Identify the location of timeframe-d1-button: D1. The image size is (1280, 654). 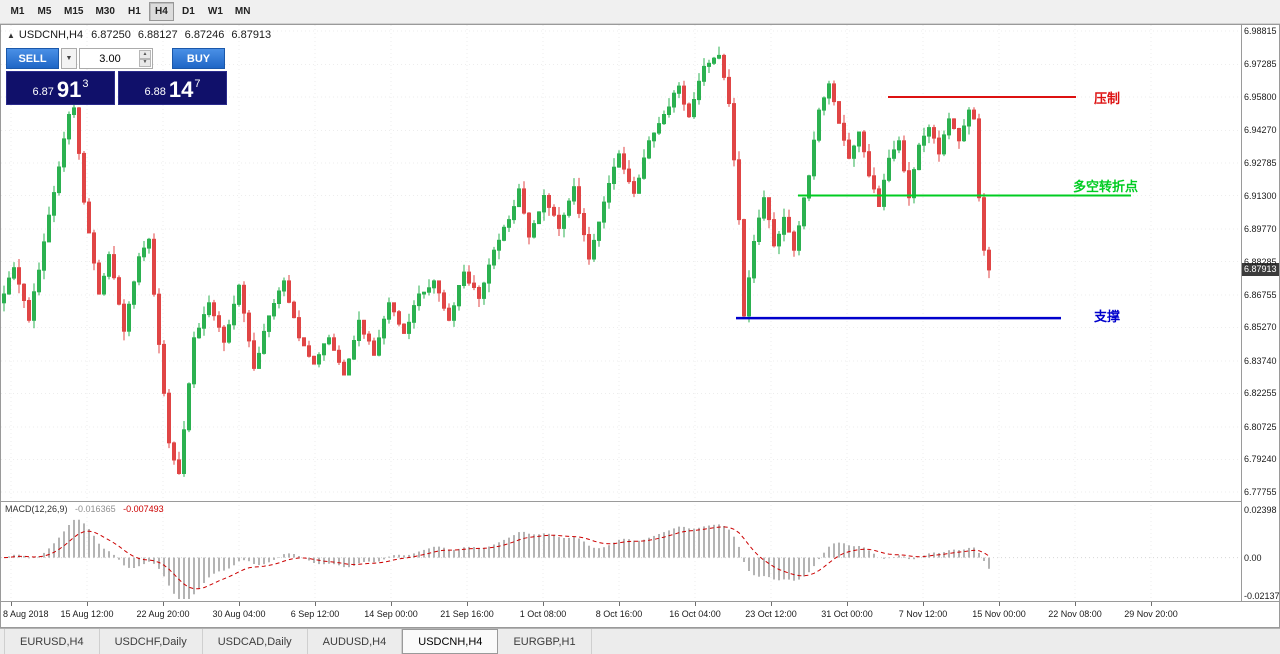
(188, 11).